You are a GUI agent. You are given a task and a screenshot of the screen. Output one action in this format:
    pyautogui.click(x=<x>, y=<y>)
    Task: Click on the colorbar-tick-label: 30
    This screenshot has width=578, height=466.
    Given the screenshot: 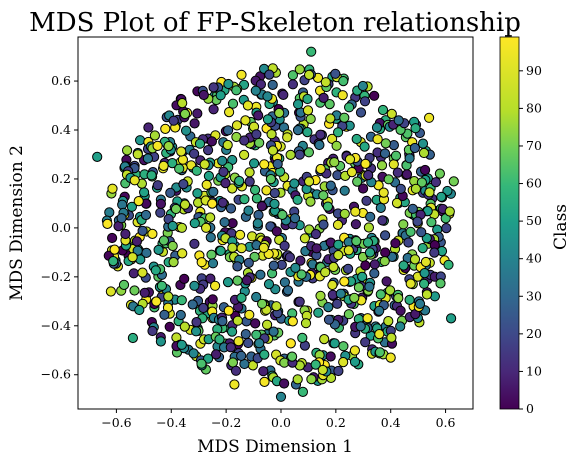 What is the action you would take?
    pyautogui.click(x=534, y=295)
    